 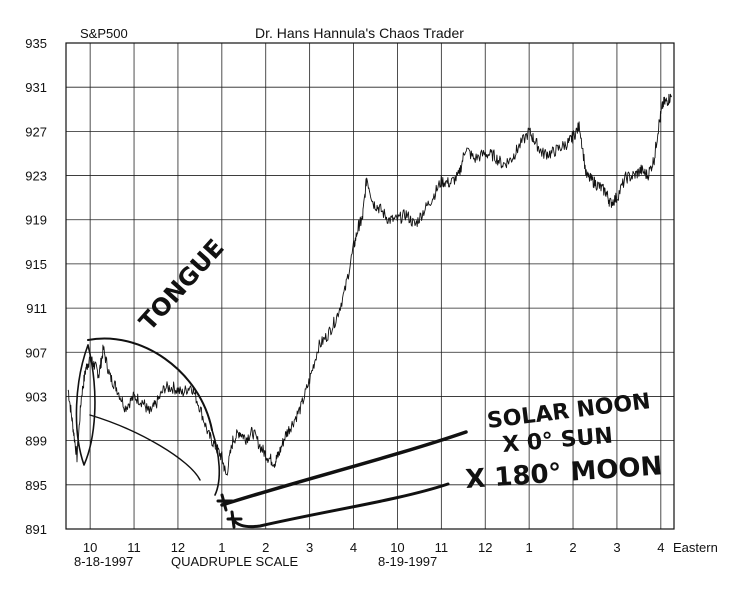 What do you see at coordinates (234, 519) in the screenshot?
I see `moon-marker` at bounding box center [234, 519].